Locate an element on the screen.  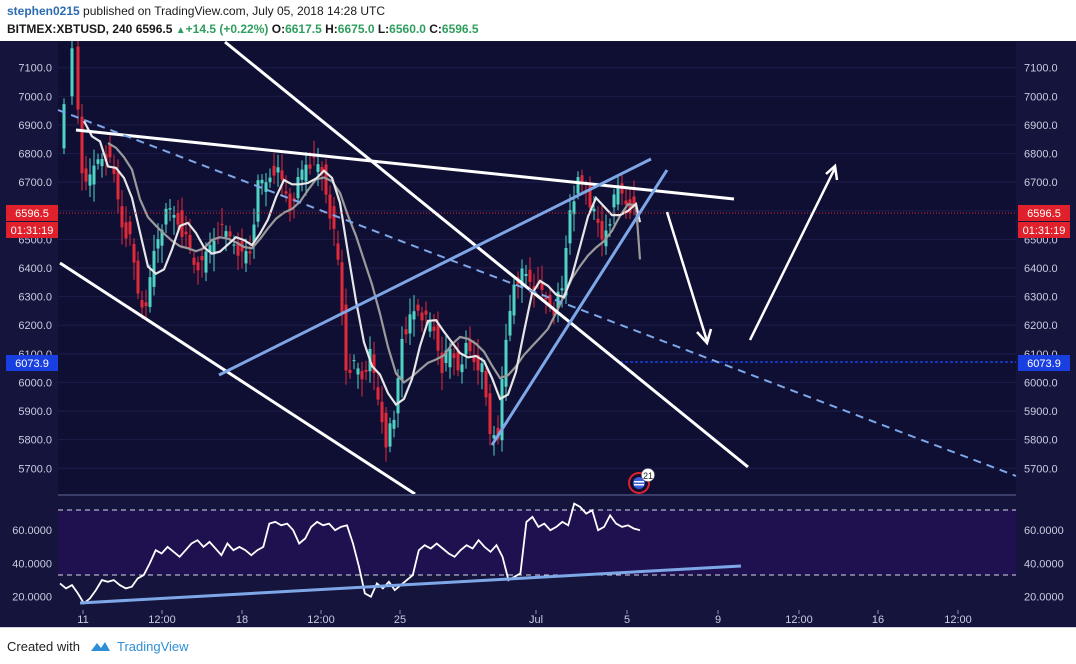
event-marker-count: 21 is located at coordinates (648, 476).